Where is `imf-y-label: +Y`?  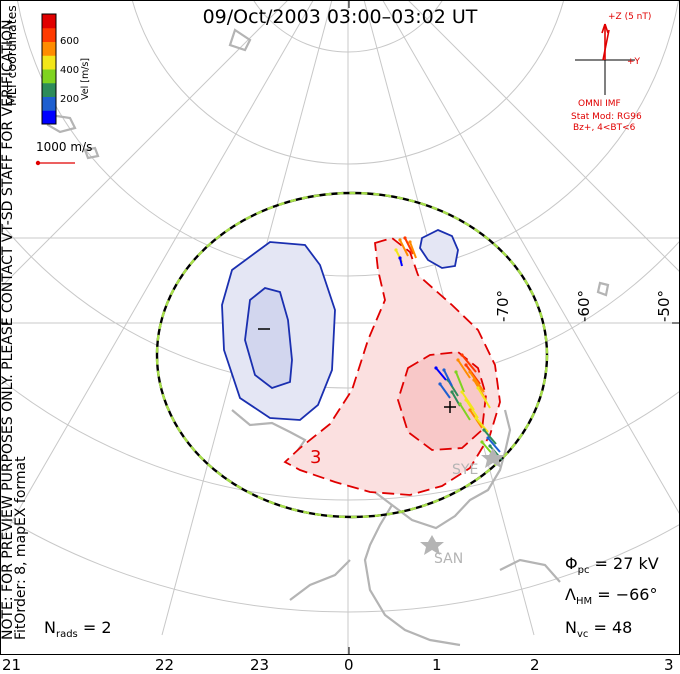 imf-y-label: +Y is located at coordinates (634, 62).